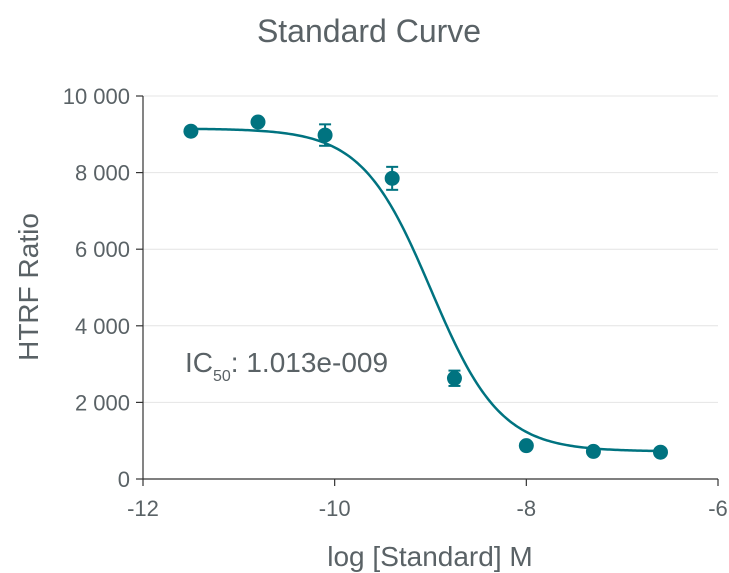  What do you see at coordinates (429, 556) in the screenshot?
I see `x-axis-label: log [Standard] M` at bounding box center [429, 556].